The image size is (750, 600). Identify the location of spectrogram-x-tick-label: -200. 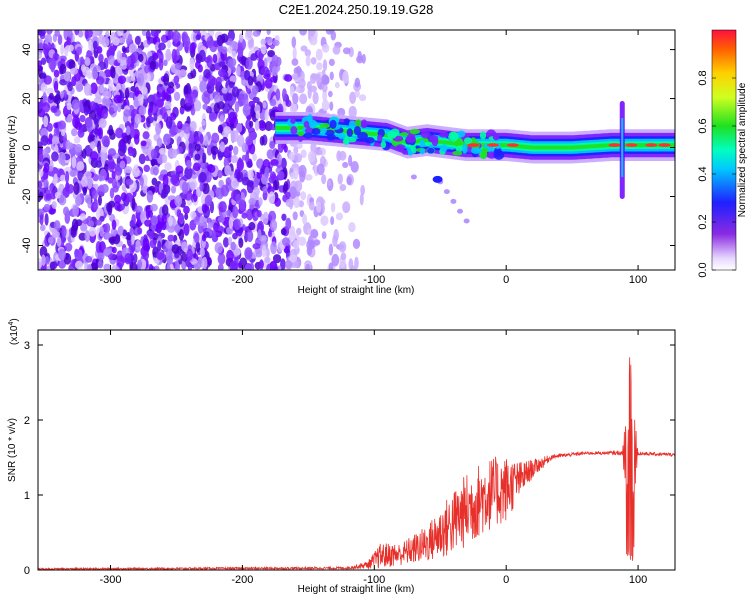
(242, 280).